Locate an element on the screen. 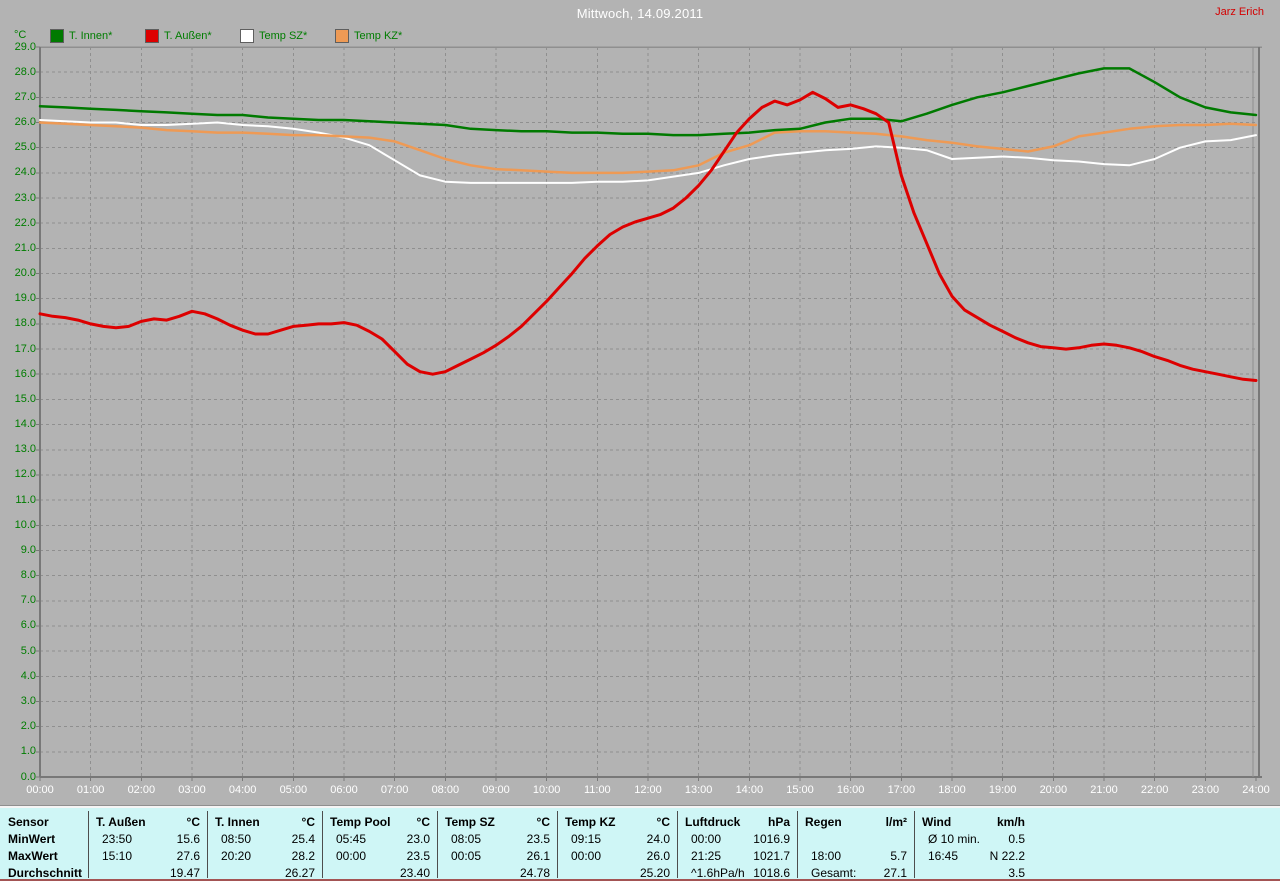 This screenshot has height=881, width=1280. stats-column-temp-kz: Temp KZ °C 09:15 24.0 00:00 26.0 25.20 is located at coordinates (617, 845).